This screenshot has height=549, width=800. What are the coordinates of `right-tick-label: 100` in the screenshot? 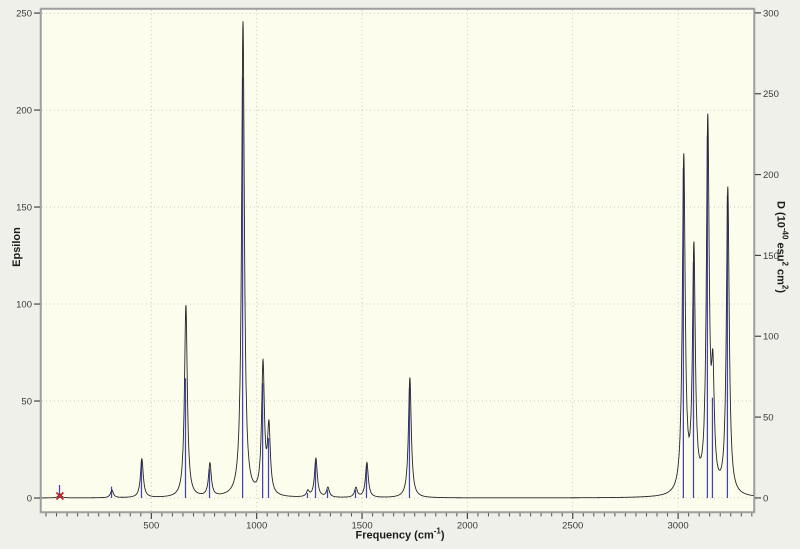 It's located at (771, 337).